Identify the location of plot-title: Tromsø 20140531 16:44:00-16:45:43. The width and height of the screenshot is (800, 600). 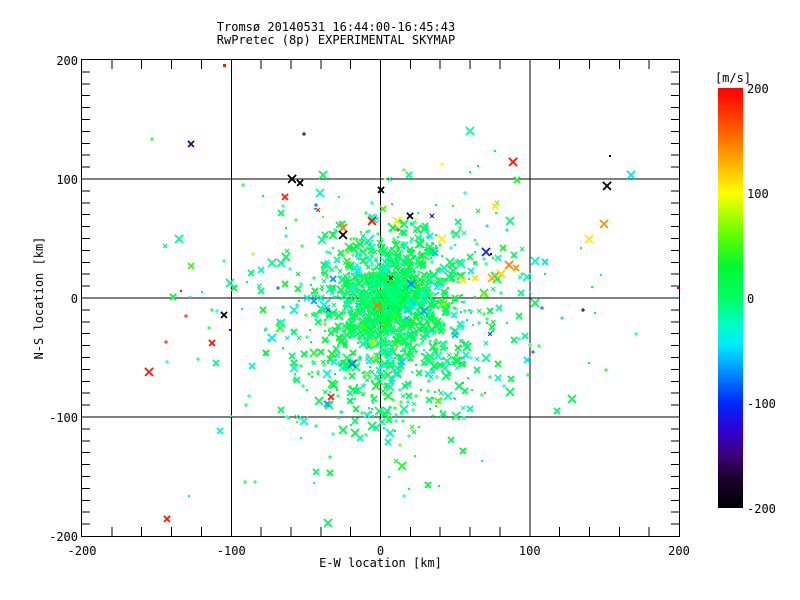
(336, 27).